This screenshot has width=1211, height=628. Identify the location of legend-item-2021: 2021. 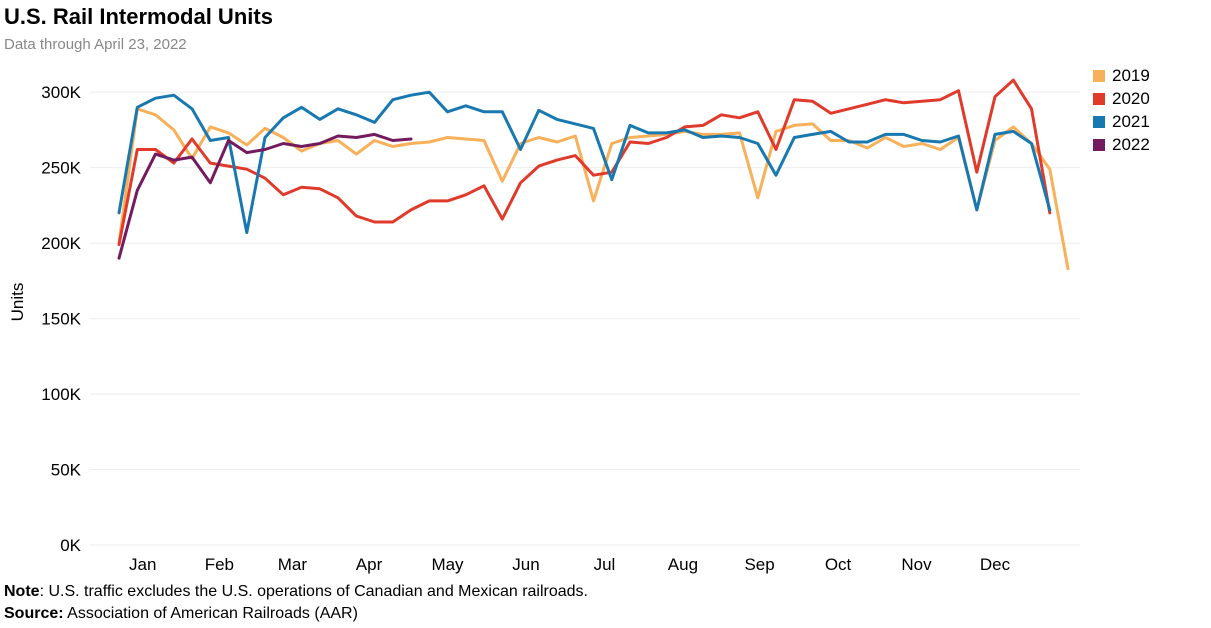
(1121, 121).